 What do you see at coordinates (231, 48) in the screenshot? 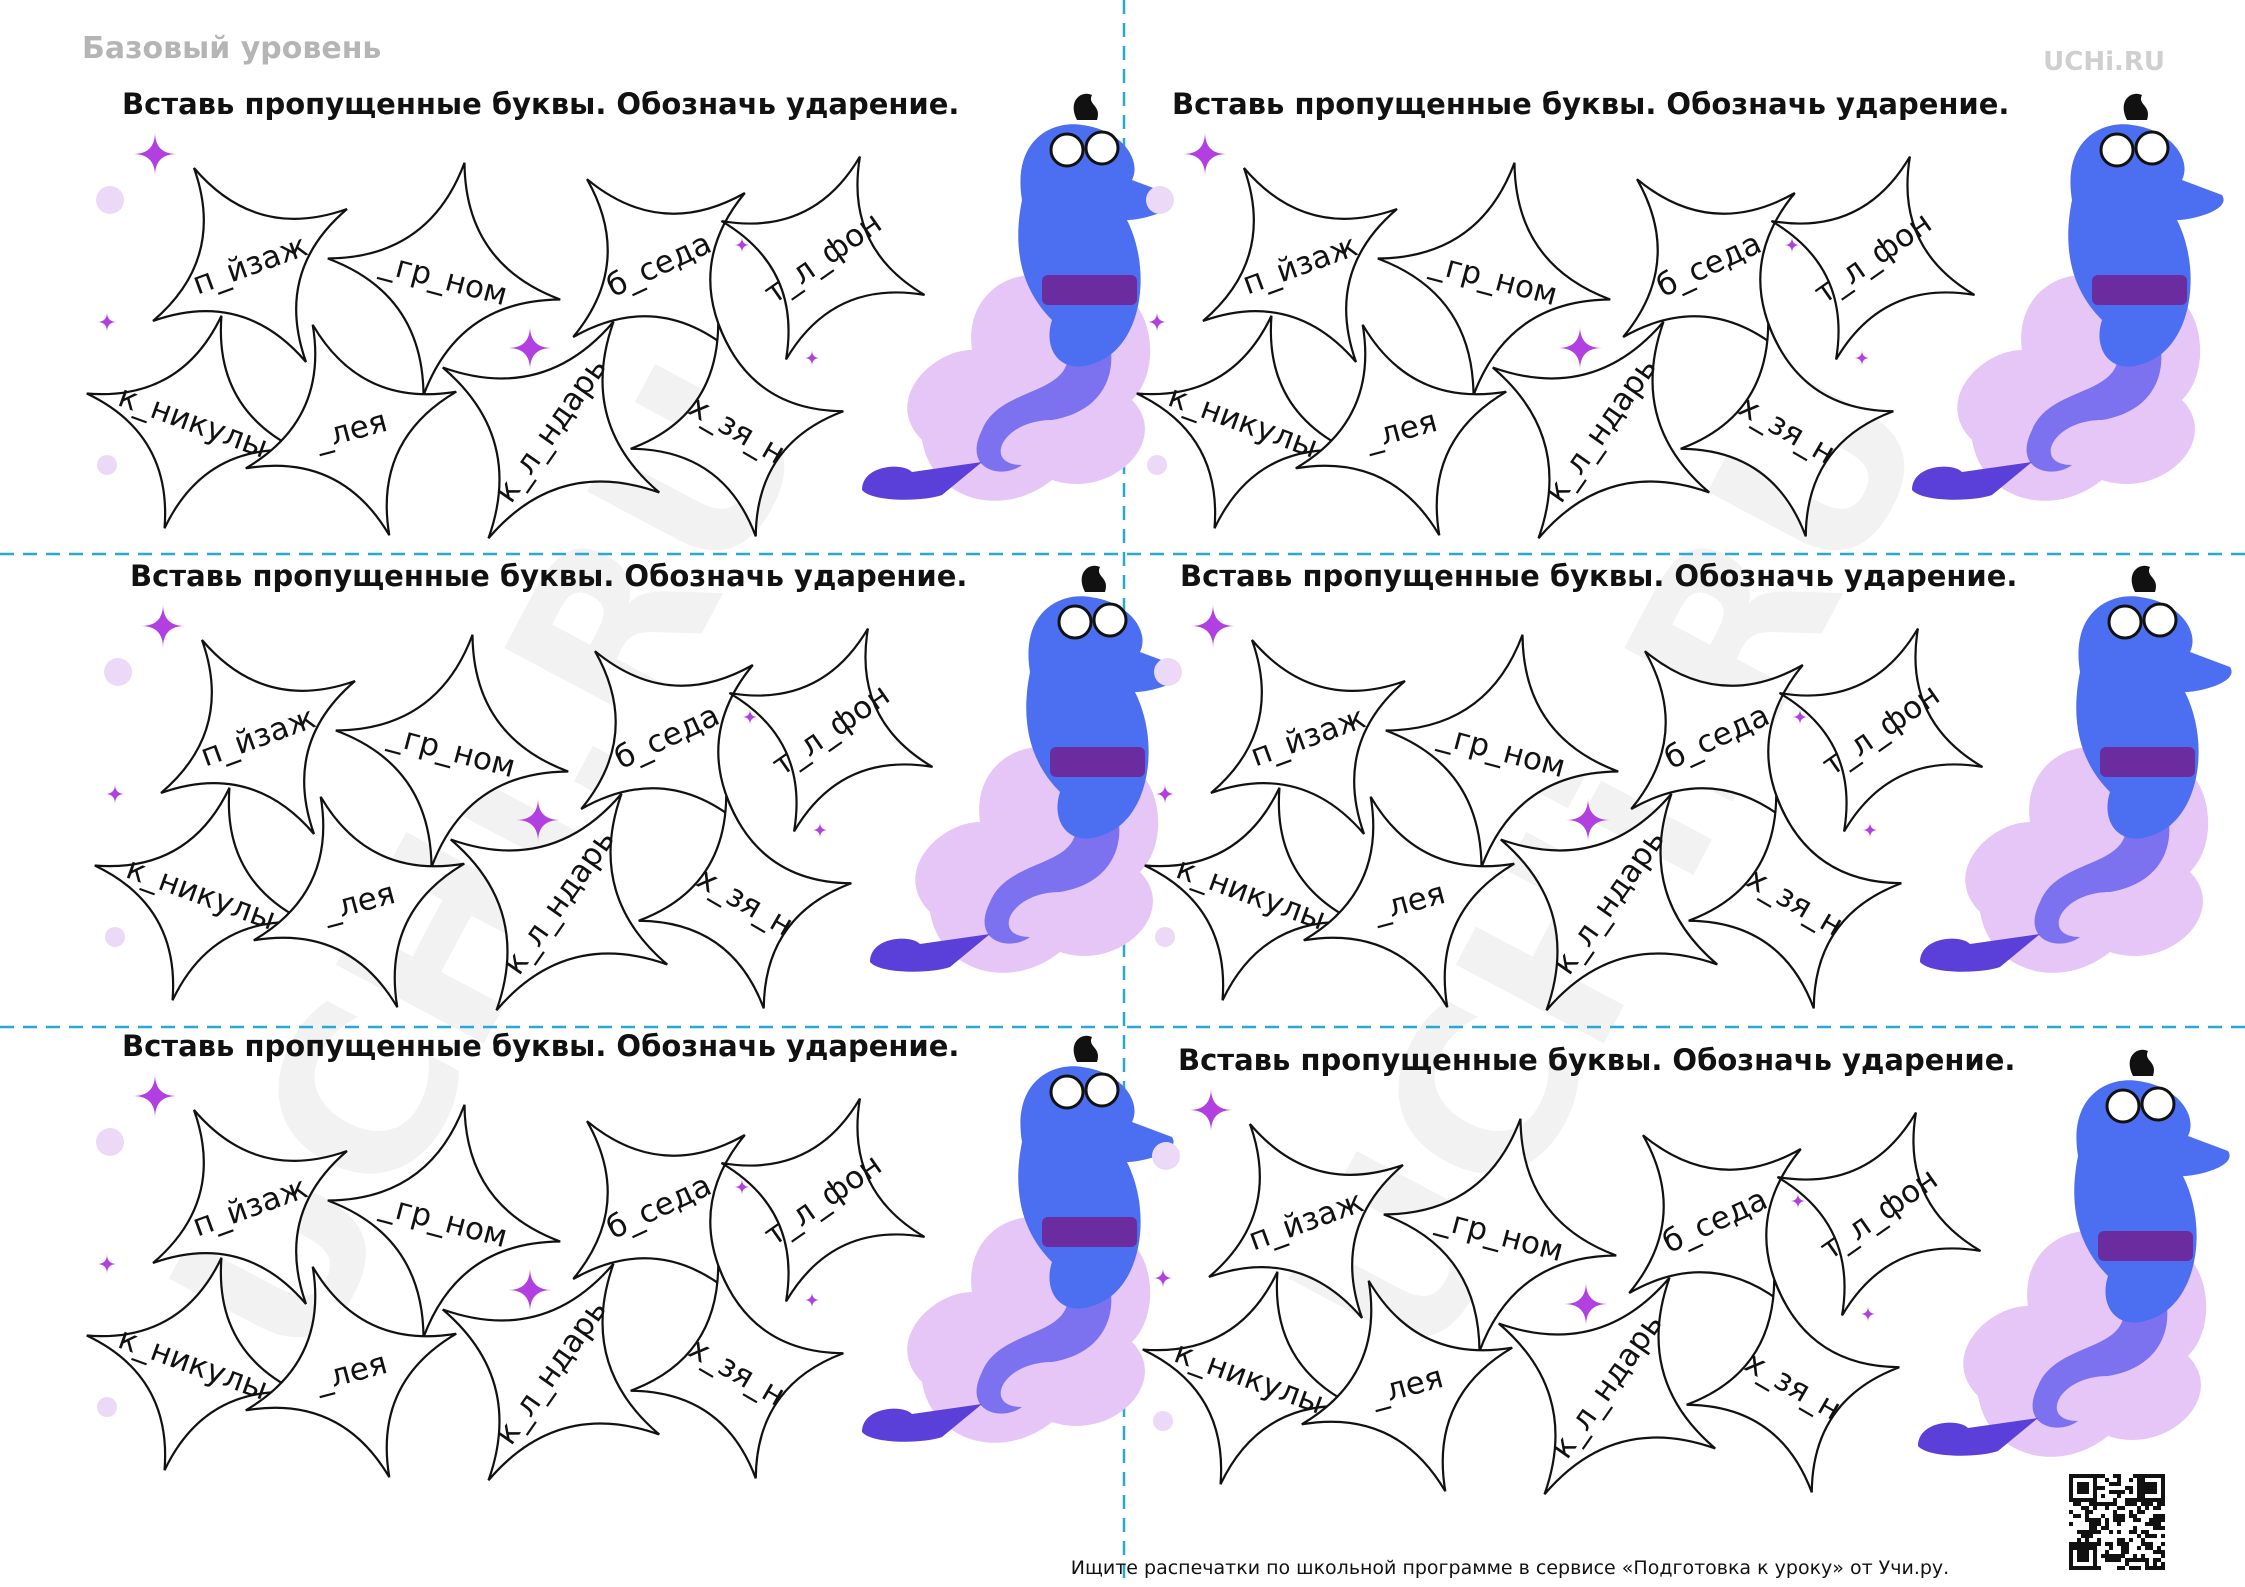
I see `level-label: Базовый уровень` at bounding box center [231, 48].